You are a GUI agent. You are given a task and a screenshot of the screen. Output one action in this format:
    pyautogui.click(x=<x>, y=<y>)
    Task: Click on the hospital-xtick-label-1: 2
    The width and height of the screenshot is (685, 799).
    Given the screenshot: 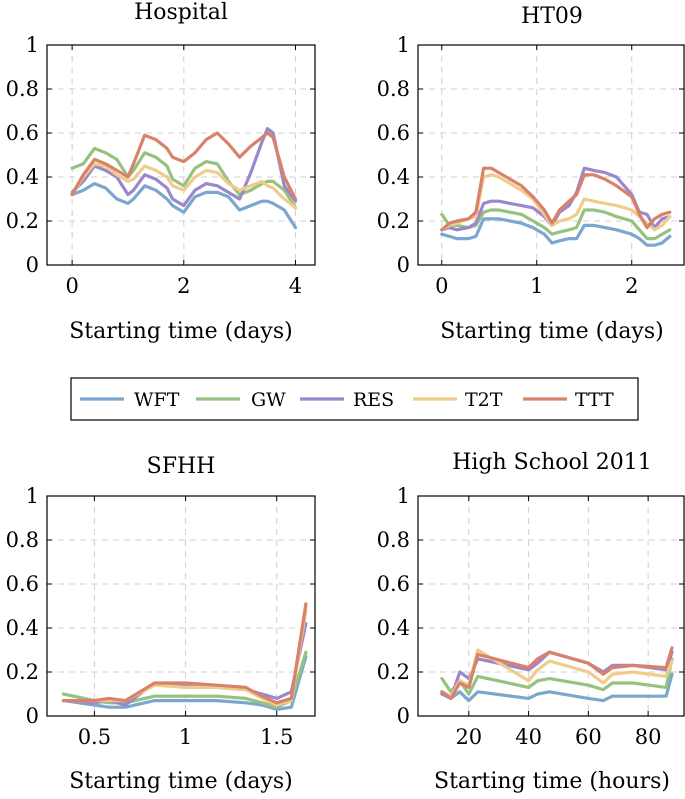 What is the action you would take?
    pyautogui.click(x=183, y=286)
    